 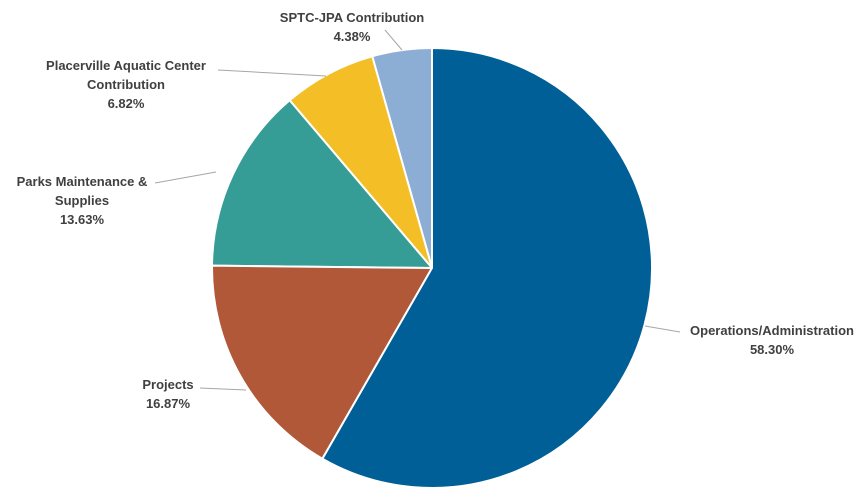 What do you see at coordinates (168, 394) in the screenshot?
I see `slice-label: Projects 16.87%` at bounding box center [168, 394].